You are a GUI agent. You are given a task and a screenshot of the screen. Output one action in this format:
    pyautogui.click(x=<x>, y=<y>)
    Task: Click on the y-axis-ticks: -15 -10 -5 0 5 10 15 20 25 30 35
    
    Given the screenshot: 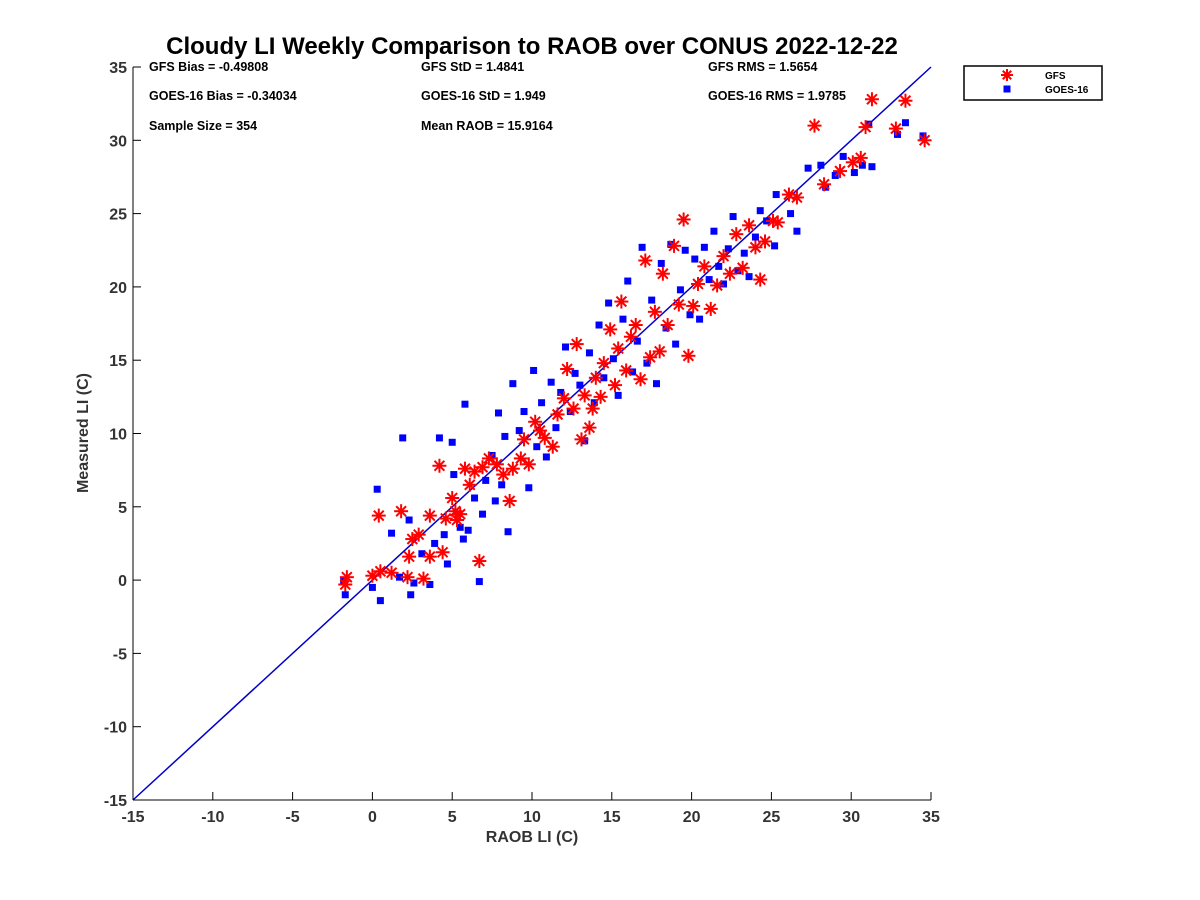 What is the action you would take?
    pyautogui.click(x=122, y=435)
    